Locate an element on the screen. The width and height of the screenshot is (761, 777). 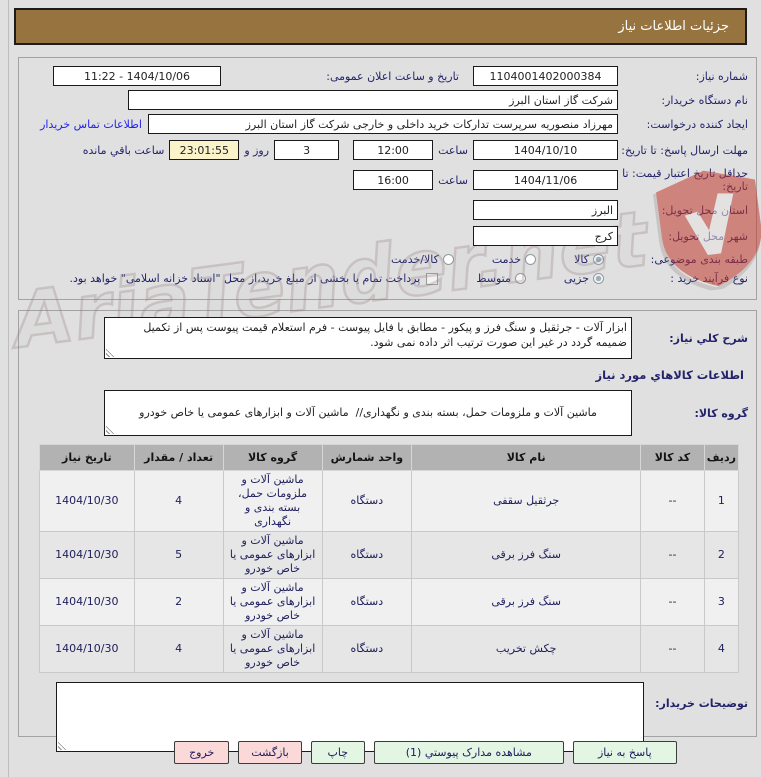
deadline-date-value: 1404/10/10 is located at coordinates (545, 150).